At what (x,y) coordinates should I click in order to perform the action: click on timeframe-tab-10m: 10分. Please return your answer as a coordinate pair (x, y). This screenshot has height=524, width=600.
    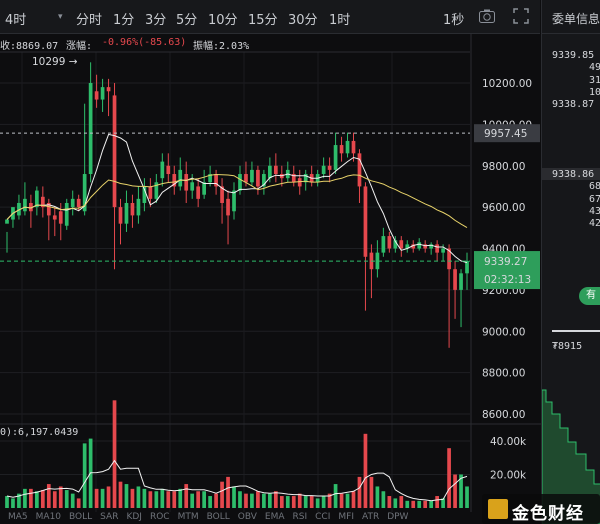
    Looking at the image, I should click on (223, 20).